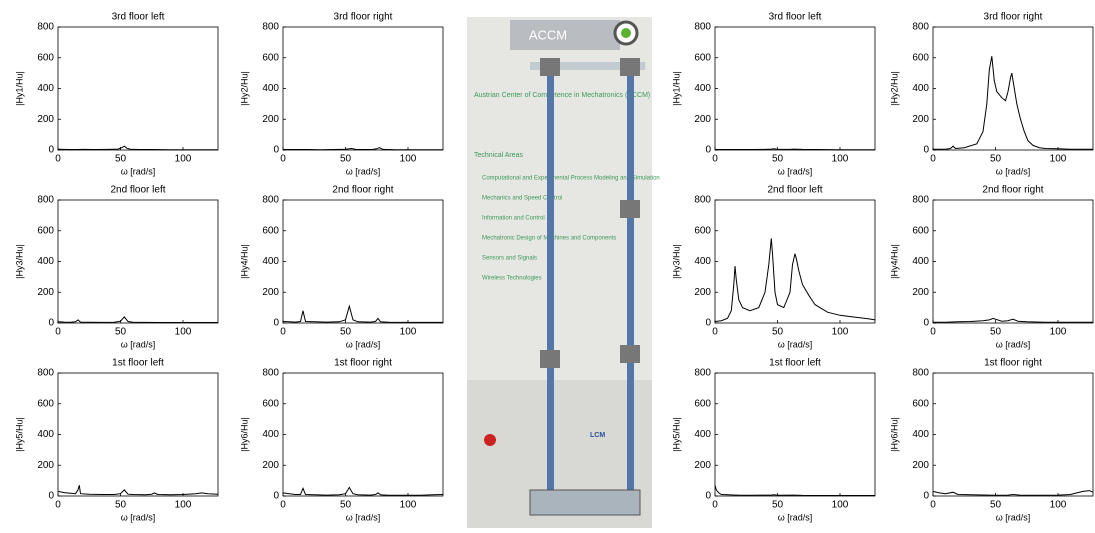 Image resolution: width=1095 pixels, height=533 pixels. What do you see at coordinates (363, 363) in the screenshot?
I see `chart-title: 1st floor right` at bounding box center [363, 363].